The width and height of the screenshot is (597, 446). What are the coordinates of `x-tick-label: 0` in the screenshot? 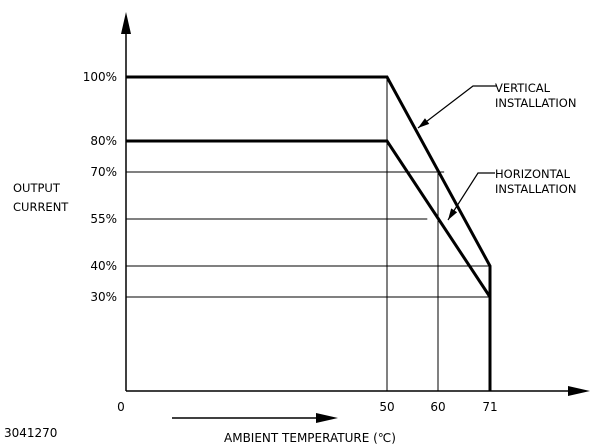 It's located at (121, 407).